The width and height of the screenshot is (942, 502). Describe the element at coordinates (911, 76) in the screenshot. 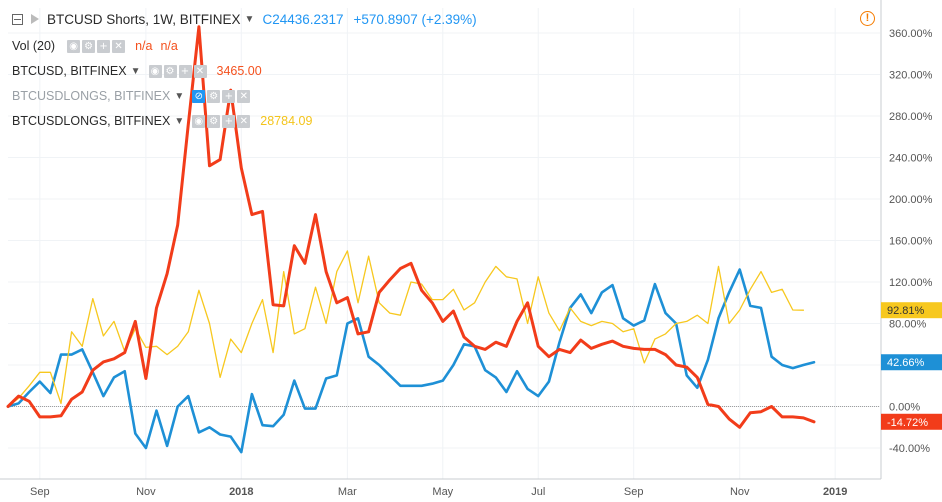

I see `y-tick-label: 320.00%` at that location.